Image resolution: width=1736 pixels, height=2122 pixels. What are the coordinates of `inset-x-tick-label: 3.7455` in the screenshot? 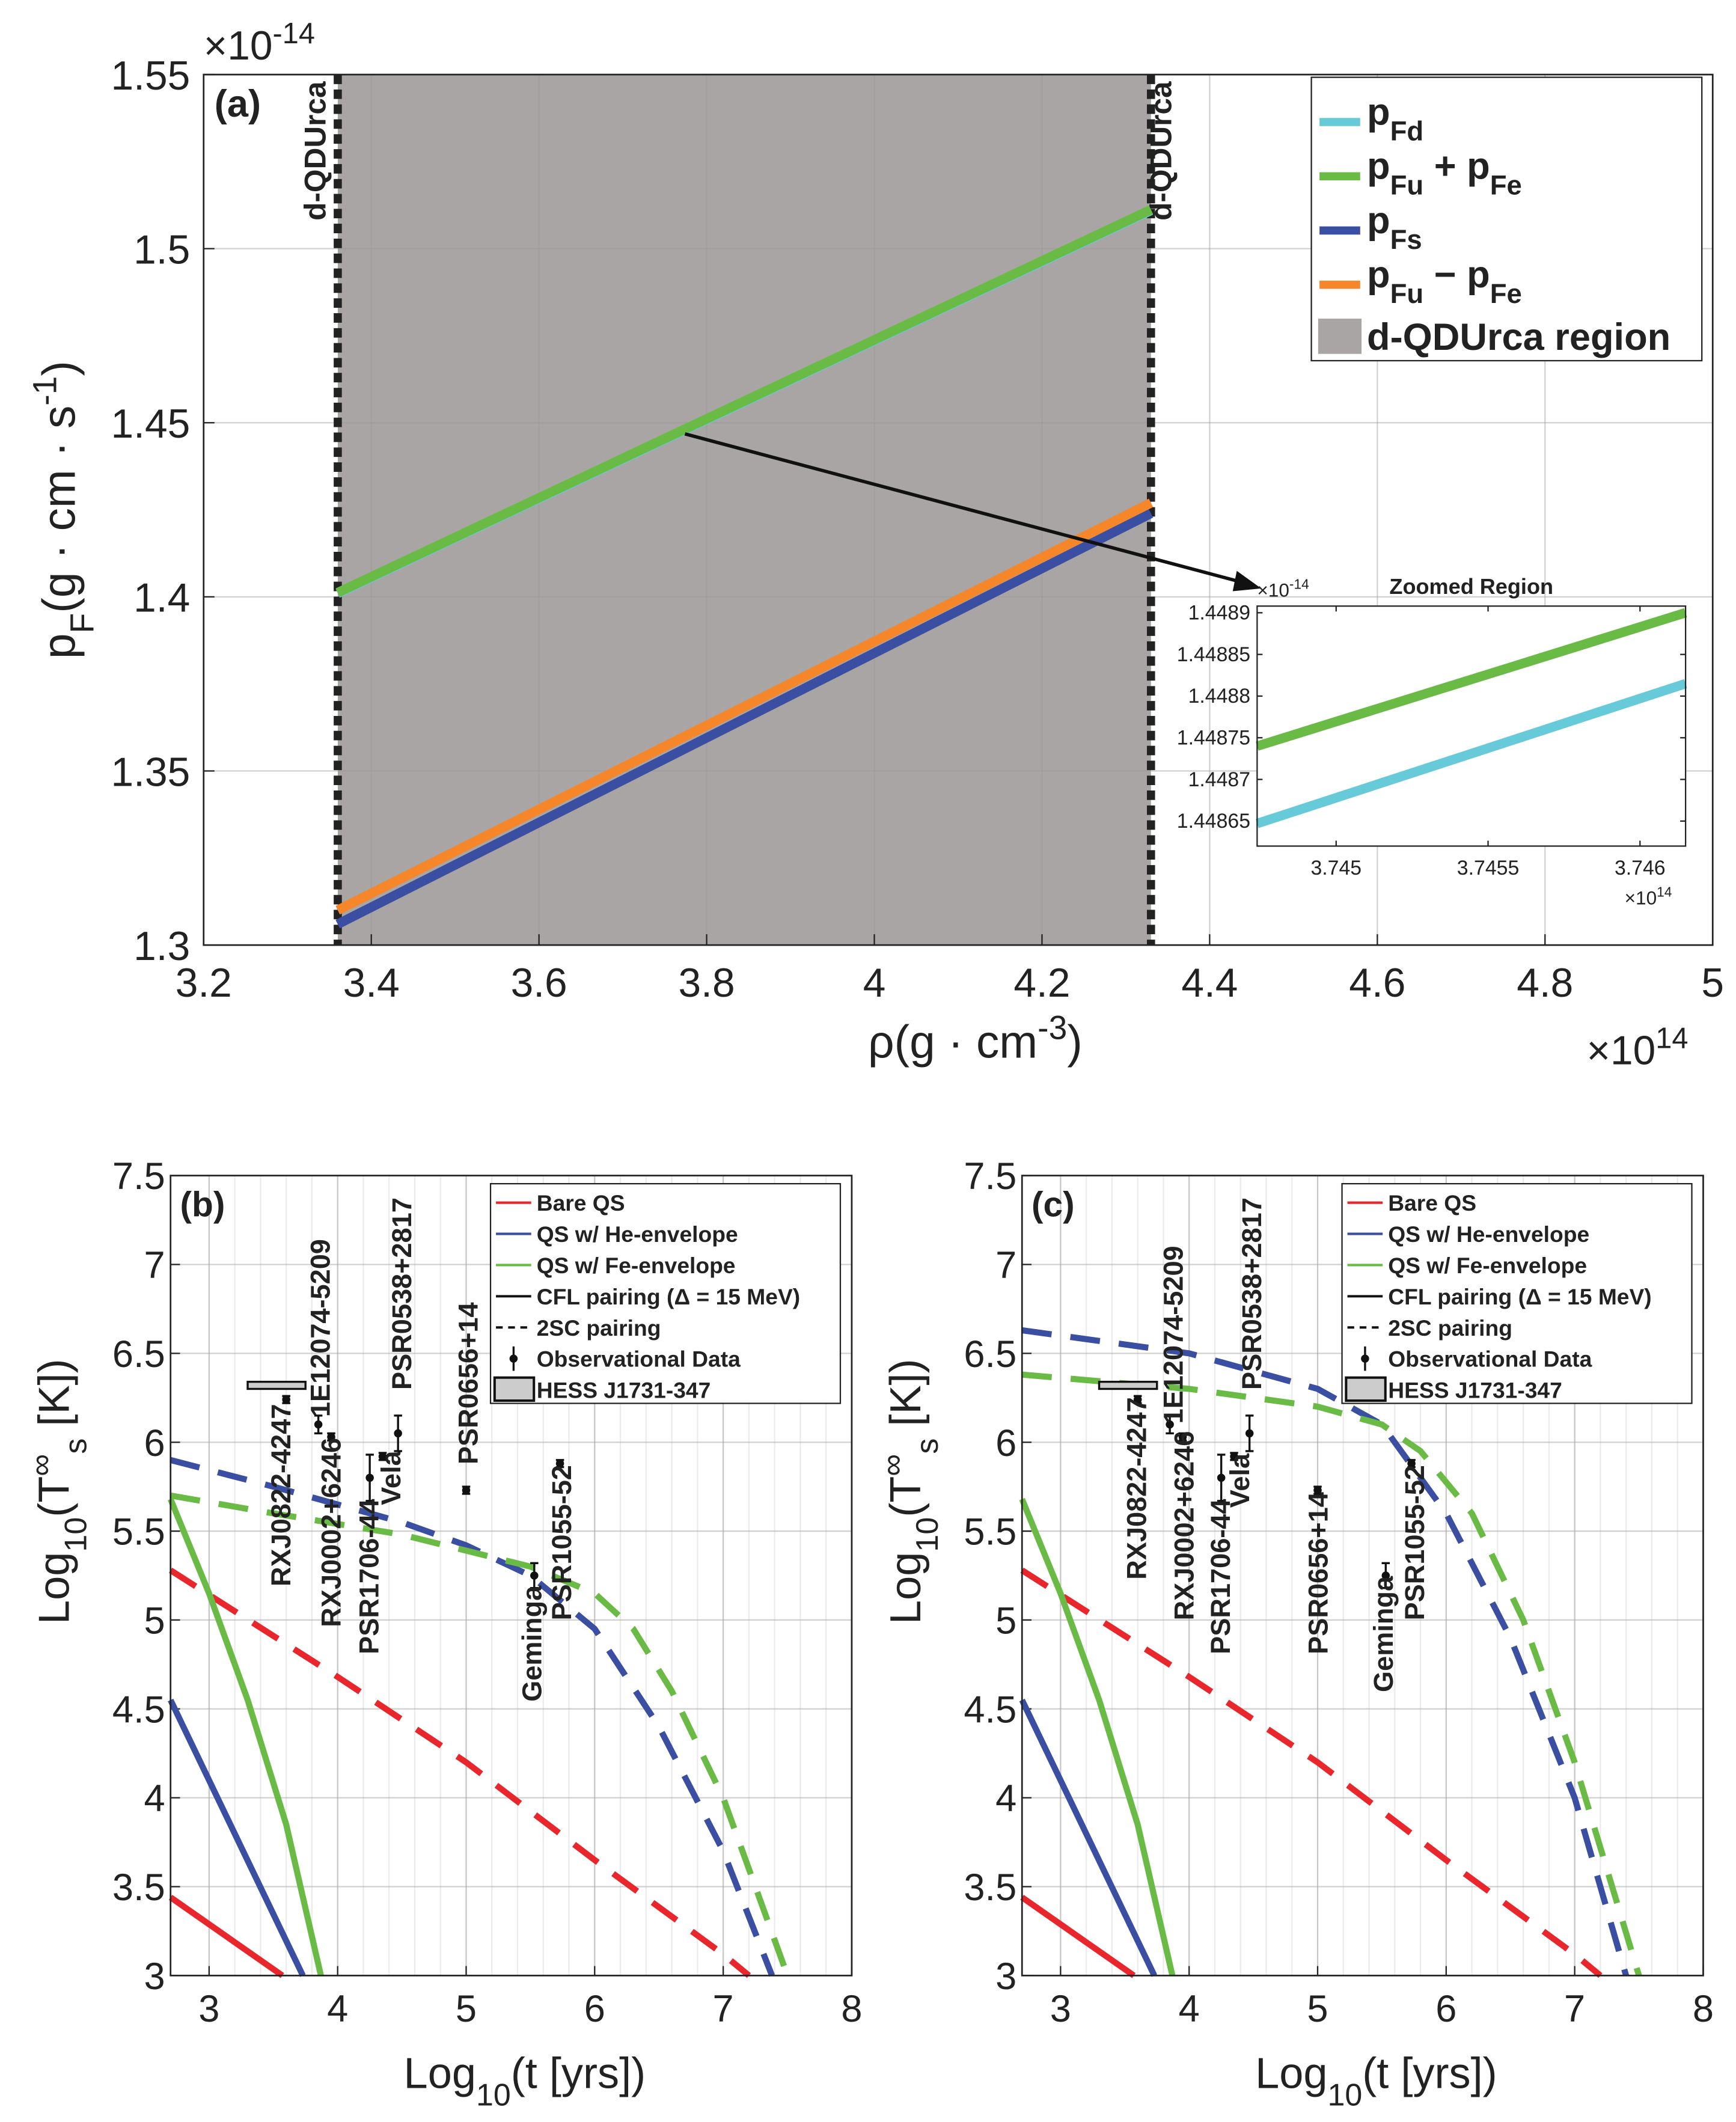 It's located at (1488, 868).